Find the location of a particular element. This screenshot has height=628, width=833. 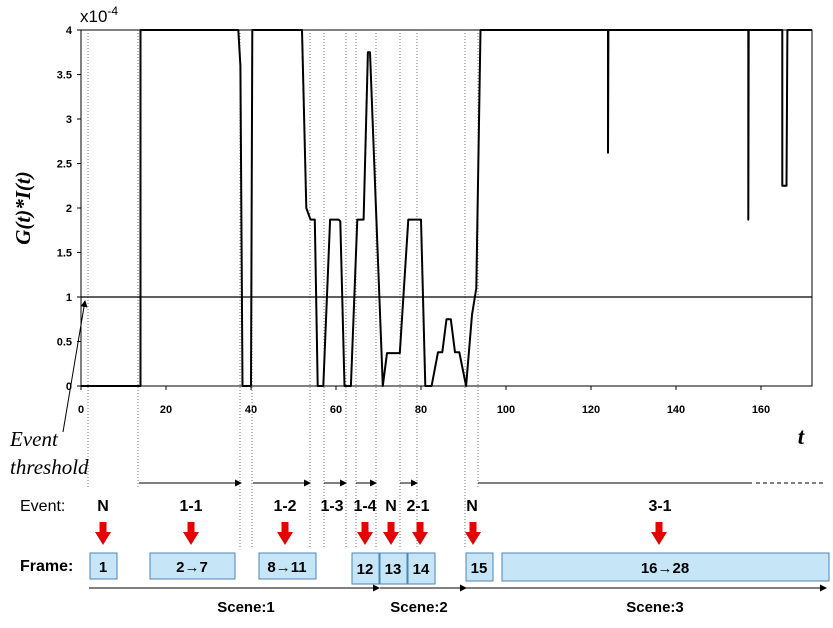

y-tick-label: 0.5 is located at coordinates (64, 343).